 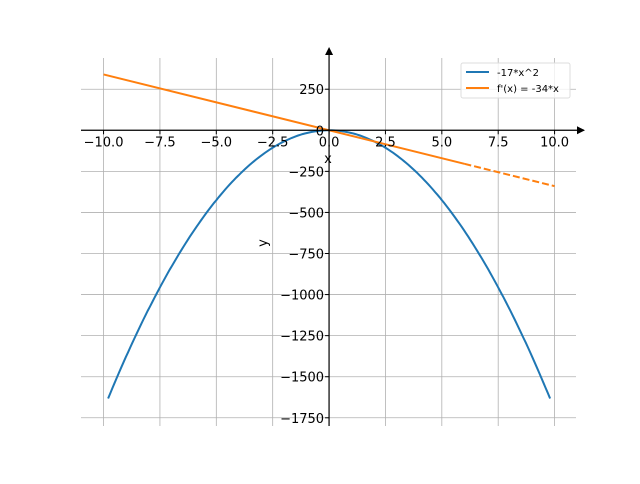 What do you see at coordinates (320, 131) in the screenshot?
I see `y-tick-label: 0` at bounding box center [320, 131].